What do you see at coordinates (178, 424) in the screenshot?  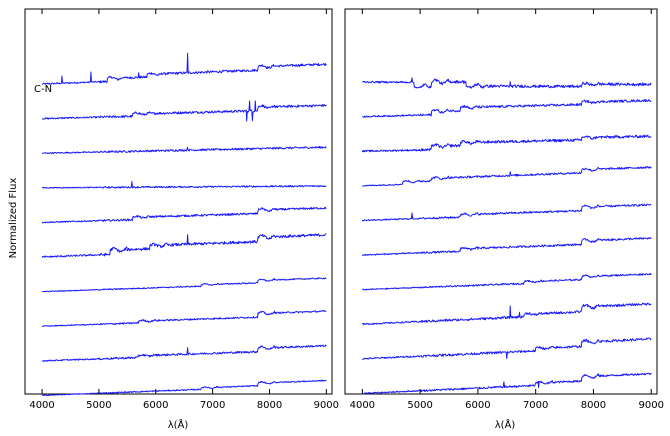 I see `left-x-axis-title: λ(Å)` at bounding box center [178, 424].